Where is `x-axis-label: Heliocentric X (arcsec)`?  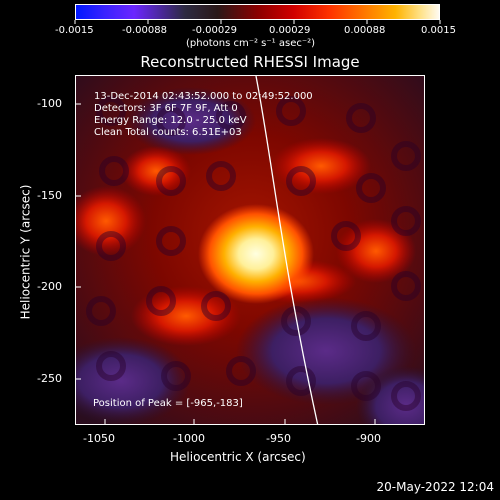
x-axis-label: Heliocentric X (arcsec) is located at coordinates (238, 457).